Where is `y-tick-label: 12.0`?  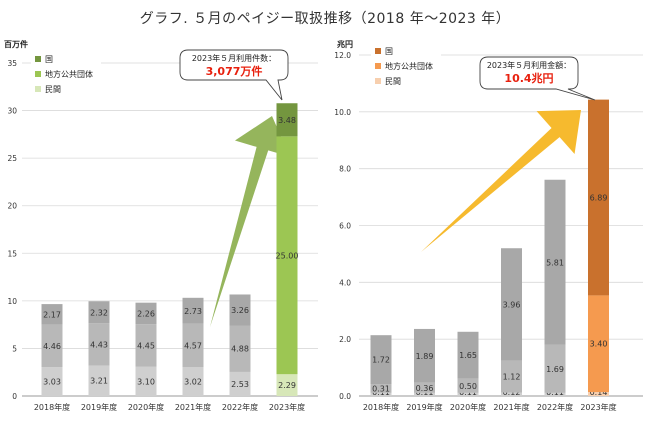
y-tick-label: 12.0 is located at coordinates (342, 55).